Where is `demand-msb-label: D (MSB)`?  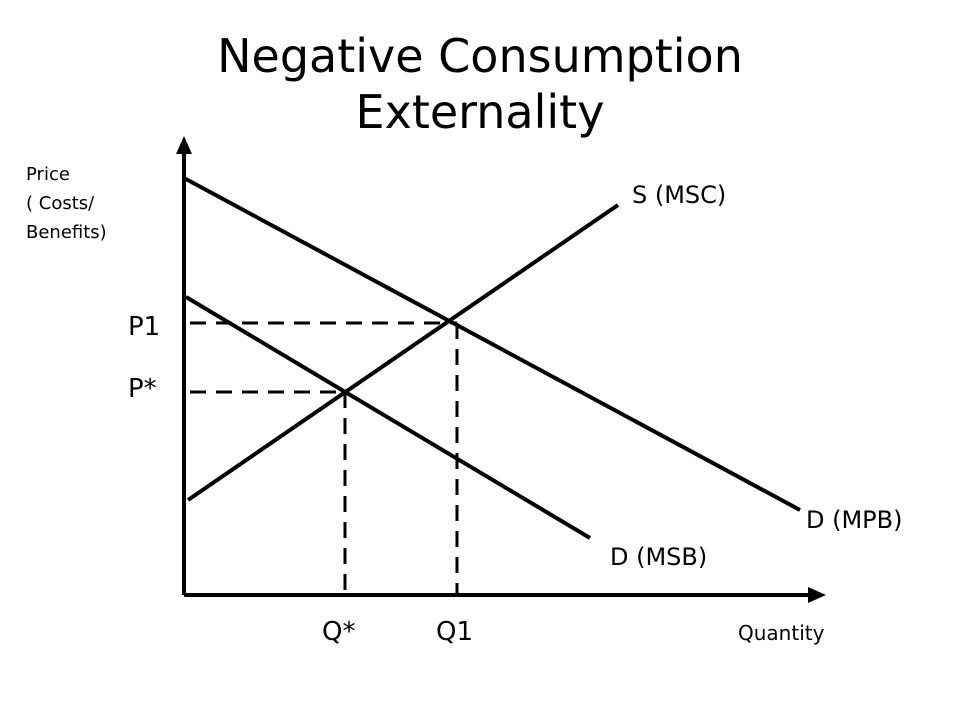
demand-msb-label: D (MSB) is located at coordinates (658, 557).